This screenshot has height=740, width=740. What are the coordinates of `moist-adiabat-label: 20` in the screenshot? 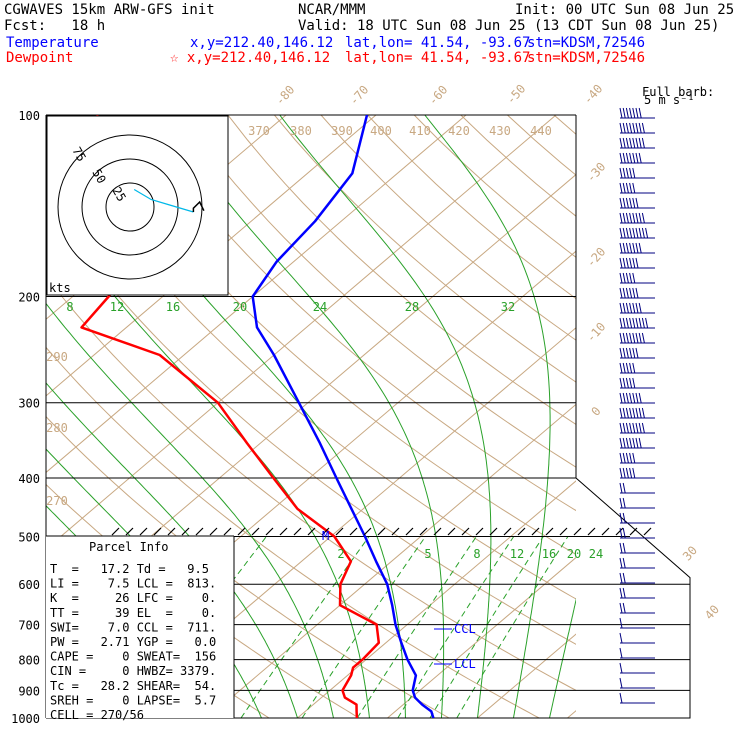 It's located at (240, 307).